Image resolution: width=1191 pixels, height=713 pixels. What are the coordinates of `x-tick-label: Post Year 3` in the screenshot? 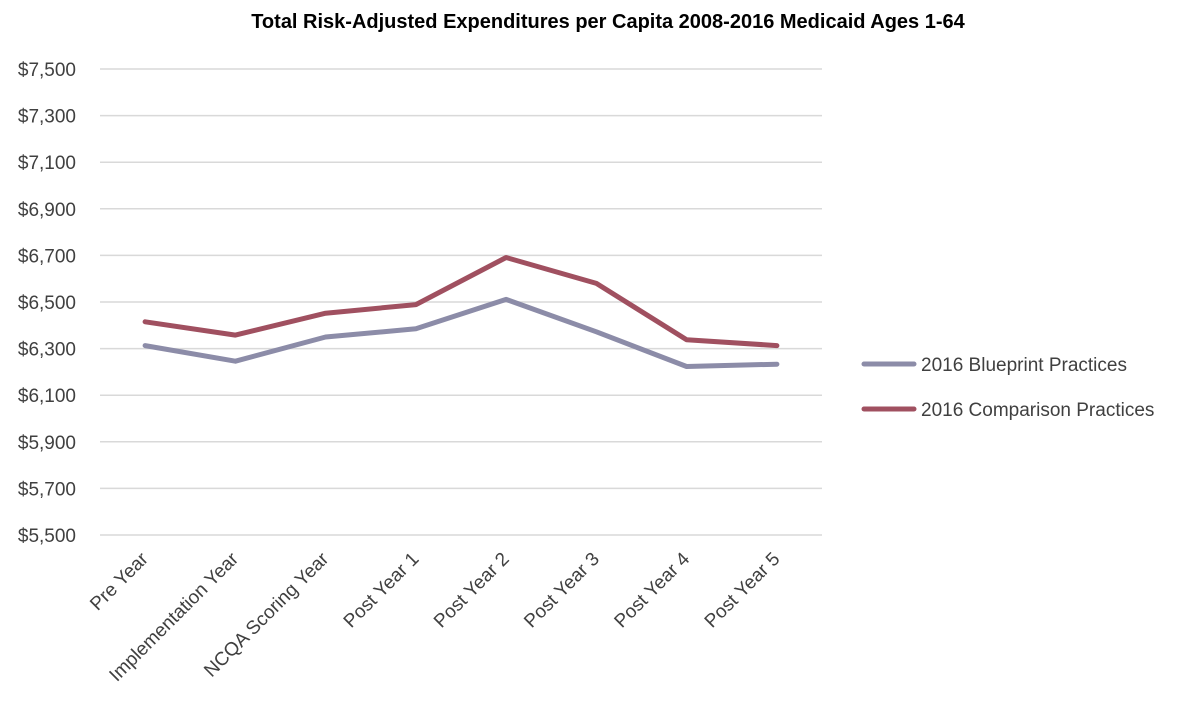 It's located at (562, 591).